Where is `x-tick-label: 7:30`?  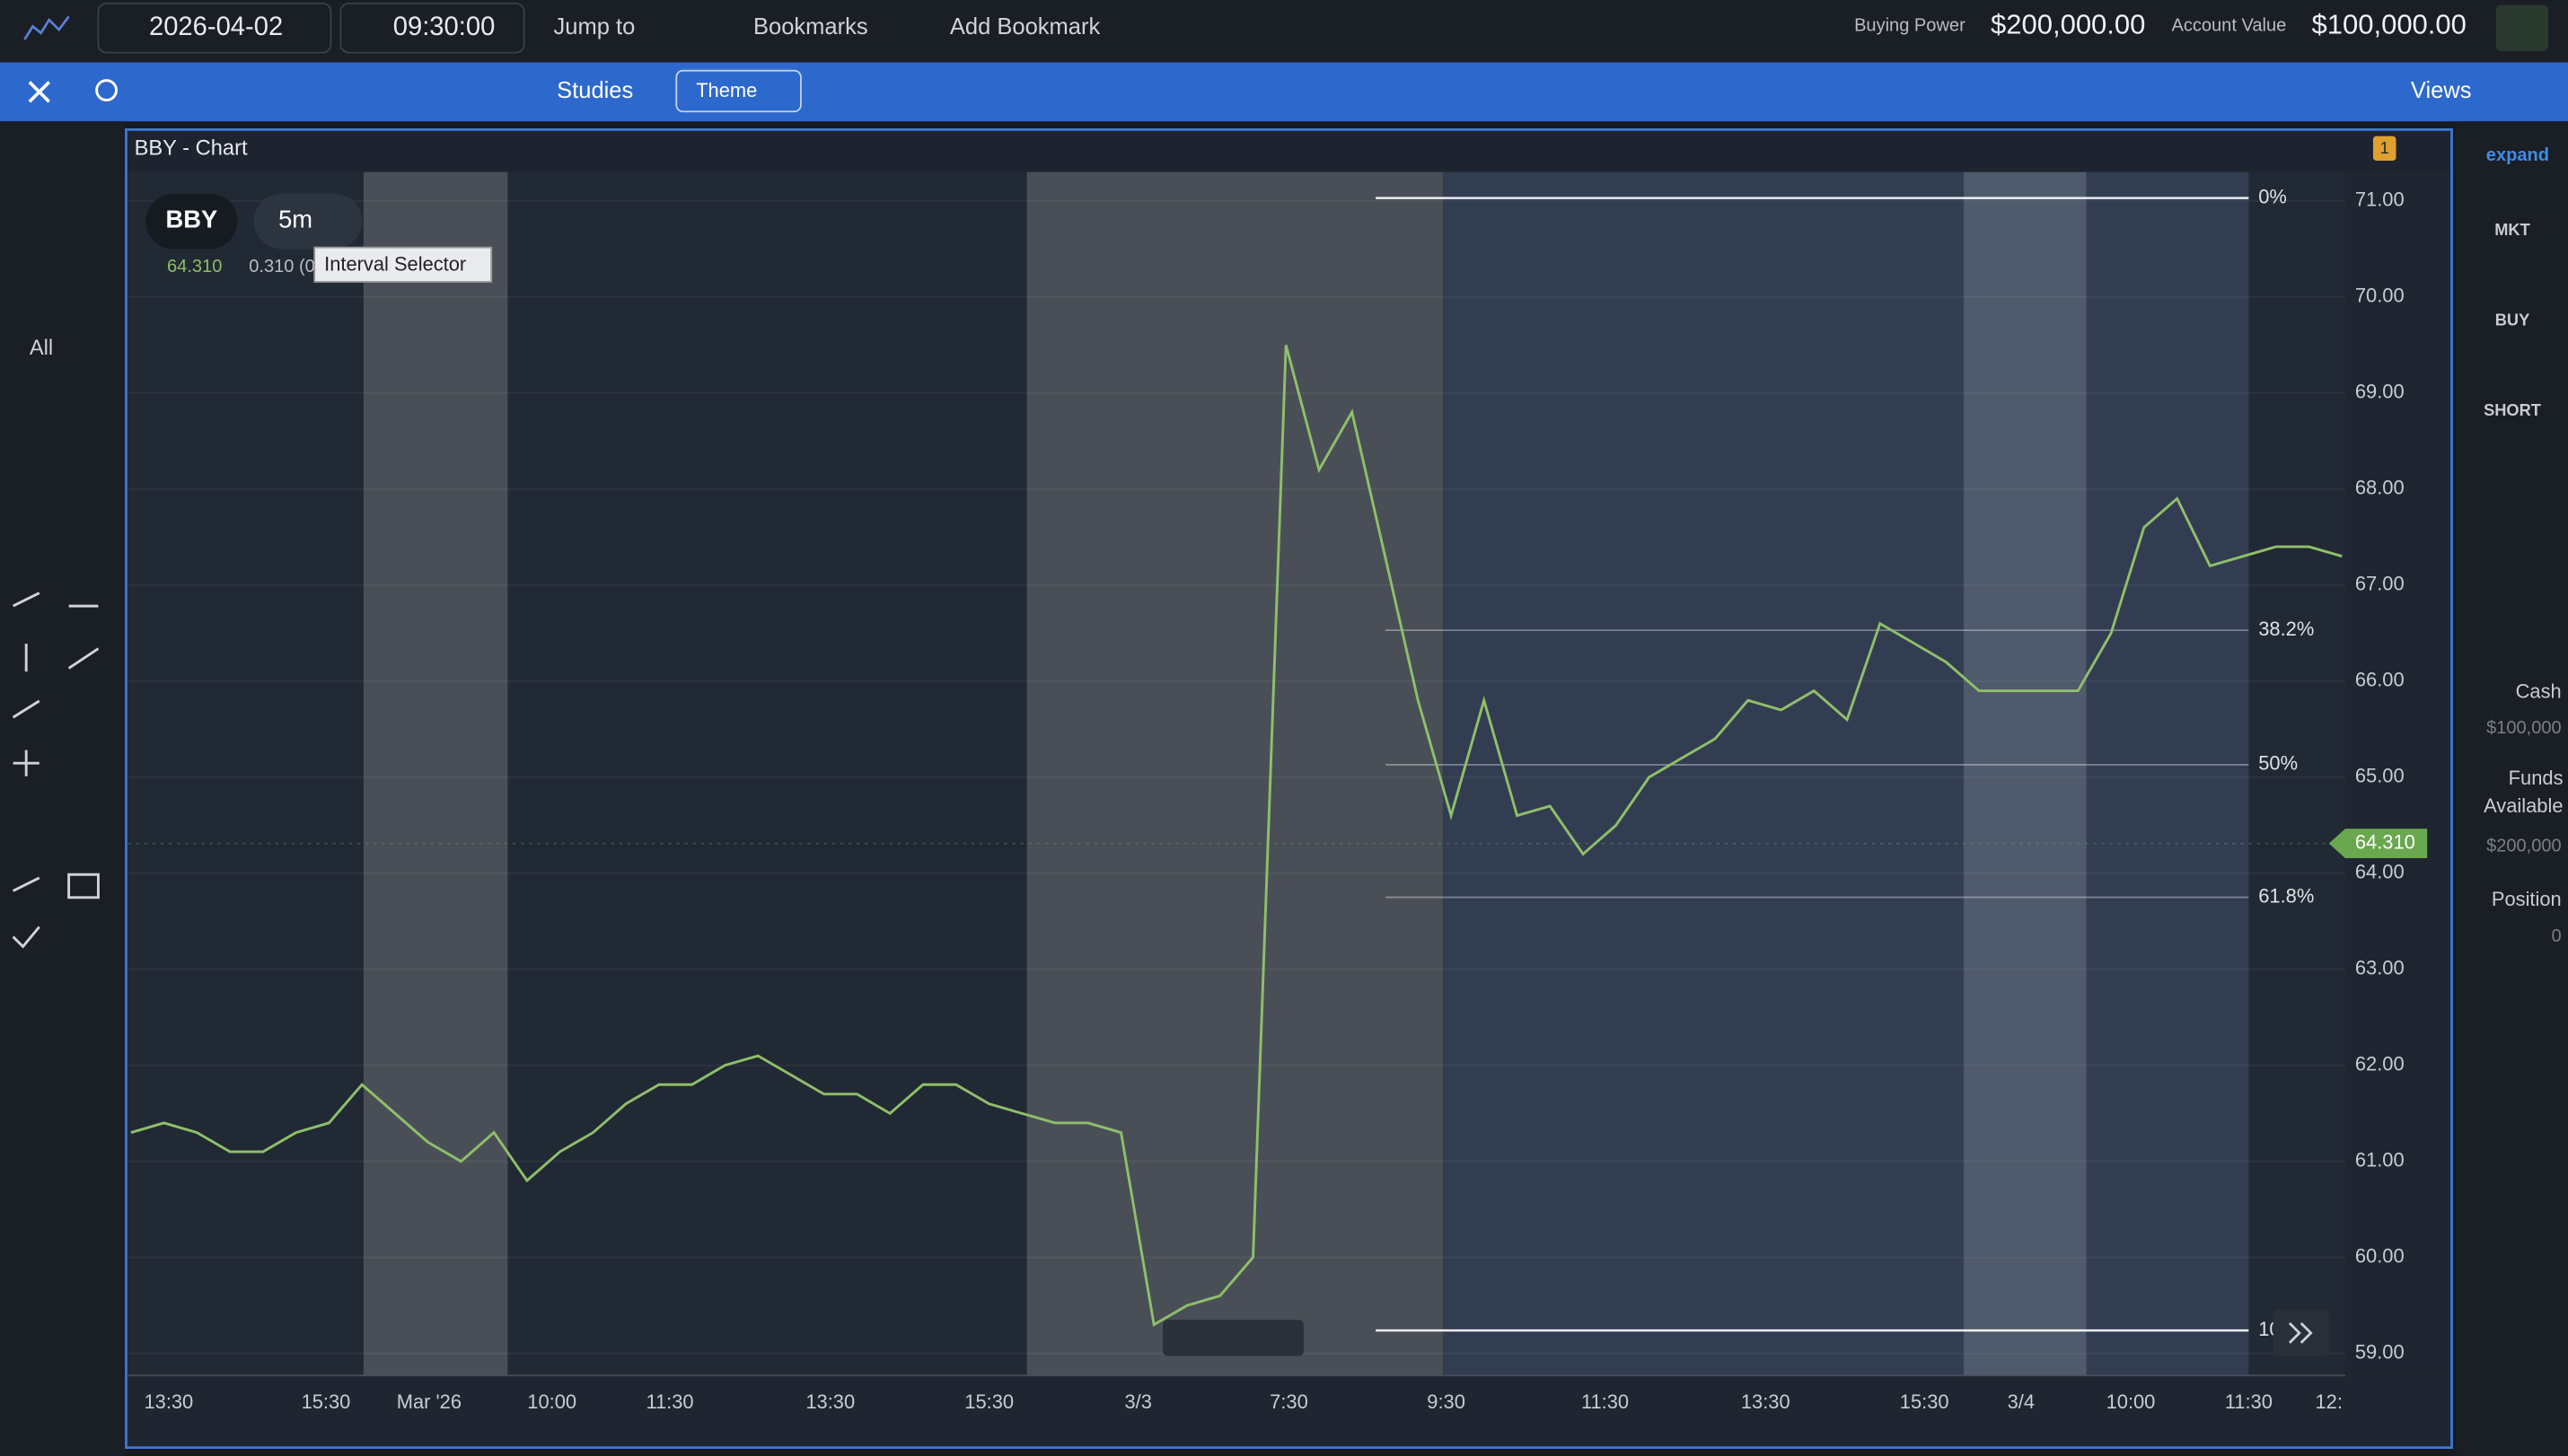 x-tick-label: 7:30 is located at coordinates (1289, 1402).